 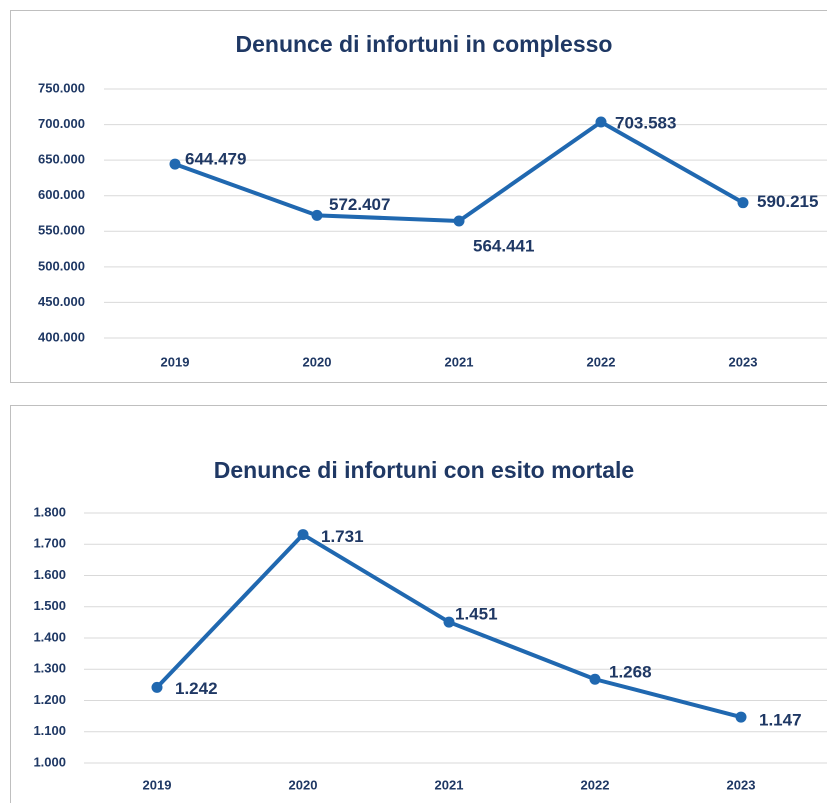 I want to click on data-label: 572.407, so click(x=359, y=204).